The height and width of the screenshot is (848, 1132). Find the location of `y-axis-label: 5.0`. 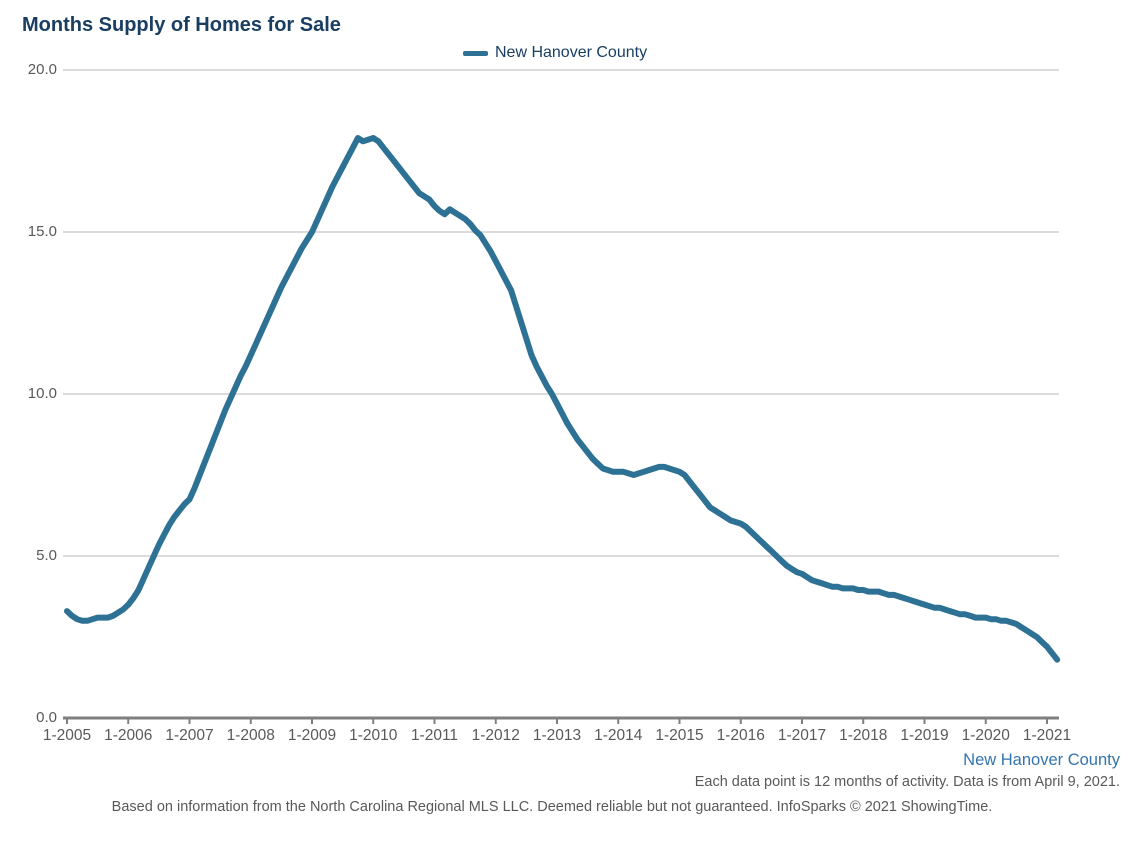

y-axis-label: 5.0 is located at coordinates (46, 555).